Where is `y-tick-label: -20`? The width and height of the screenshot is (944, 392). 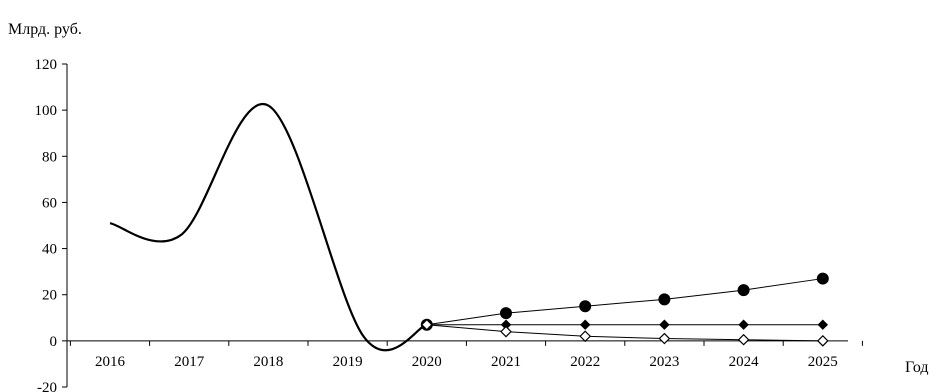
y-tick-label: -20 is located at coordinates (47, 386).